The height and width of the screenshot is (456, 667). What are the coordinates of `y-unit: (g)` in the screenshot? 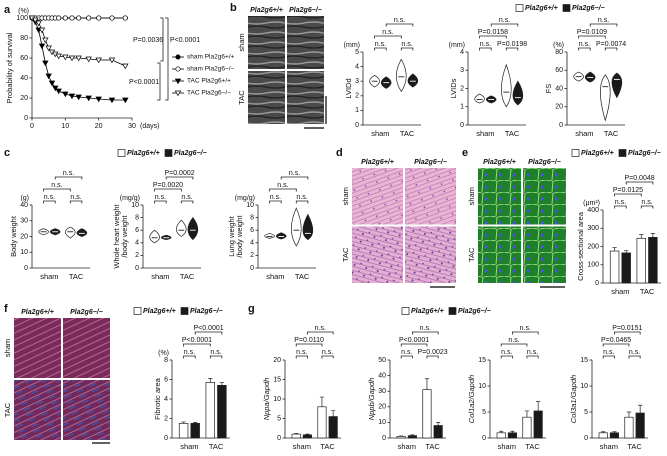 It's located at (24, 198).